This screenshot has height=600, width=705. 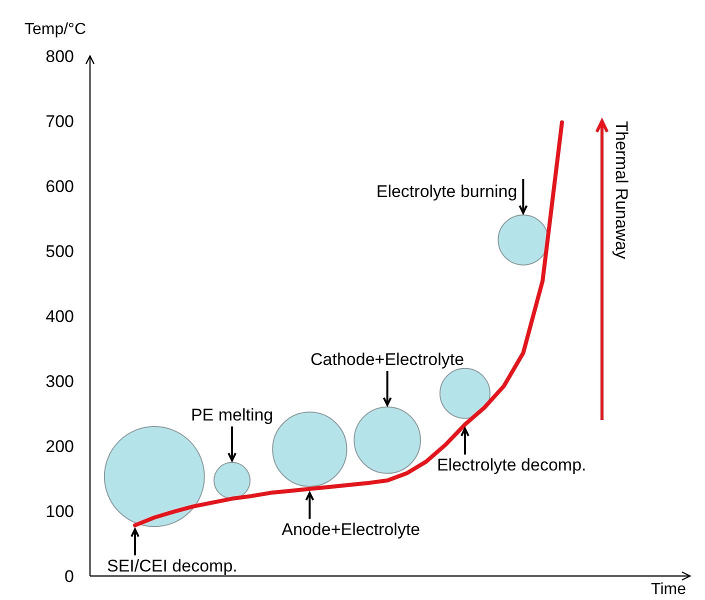 What do you see at coordinates (60, 121) in the screenshot?
I see `y-tick-label: 700` at bounding box center [60, 121].